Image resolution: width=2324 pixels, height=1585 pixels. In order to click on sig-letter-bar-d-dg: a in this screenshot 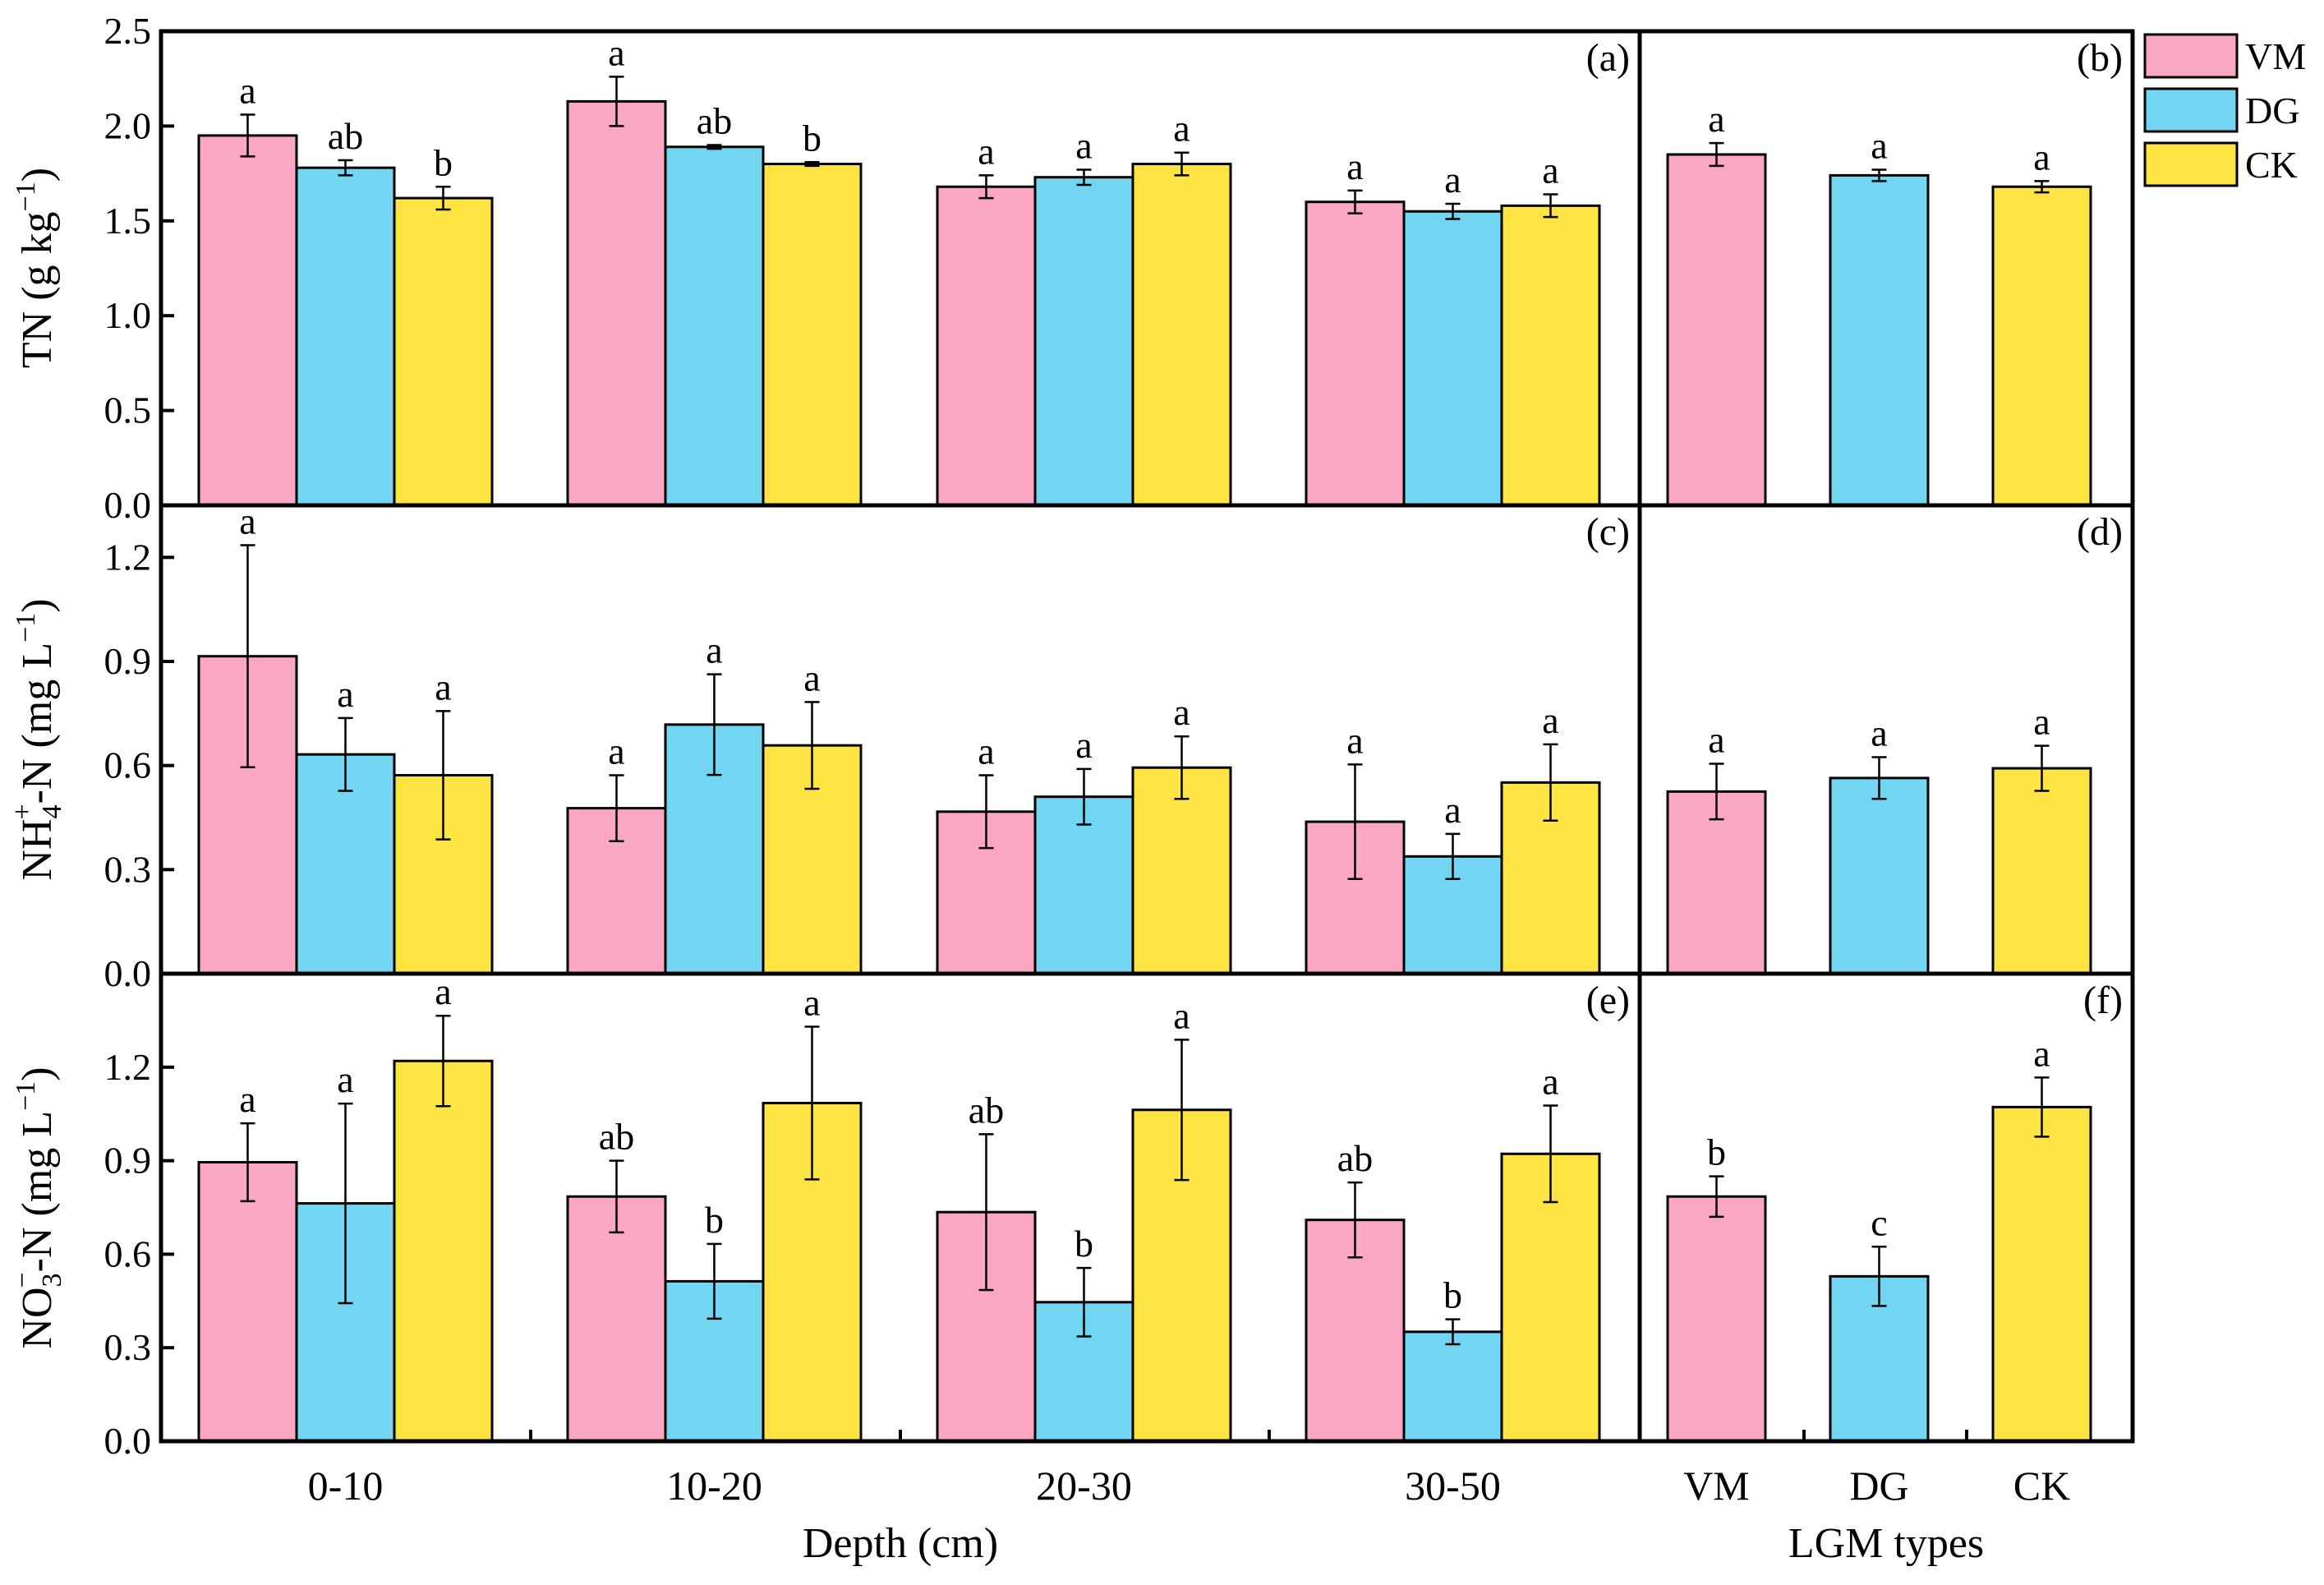, I will do `click(1879, 733)`.